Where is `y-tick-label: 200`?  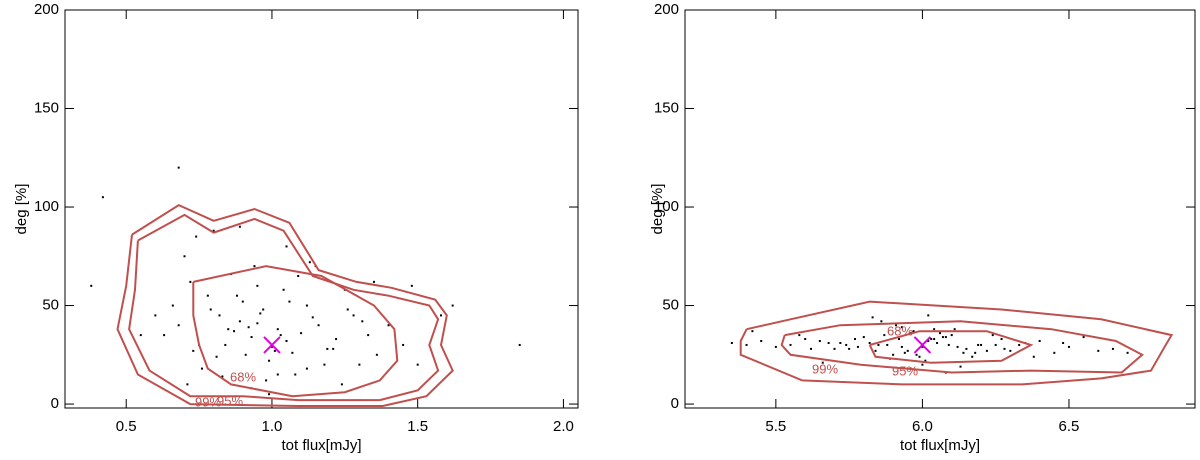 y-tick-label: 200 is located at coordinates (46, 9).